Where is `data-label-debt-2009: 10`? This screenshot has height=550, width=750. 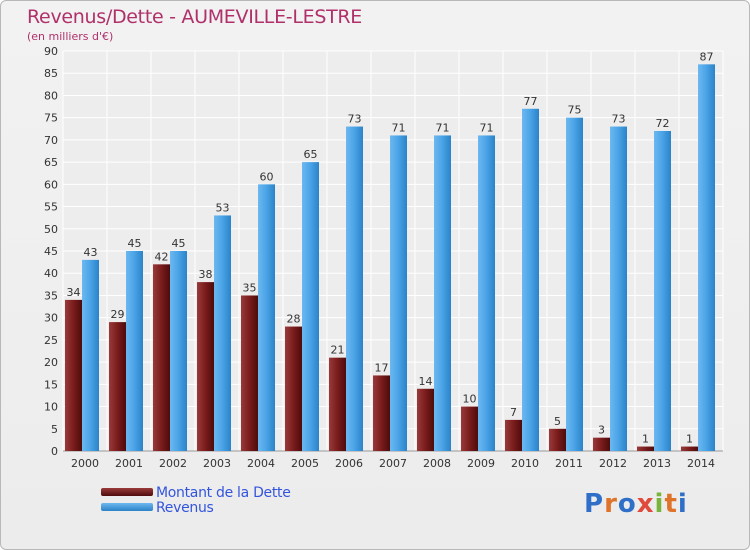 data-label-debt-2009: 10 is located at coordinates (470, 399).